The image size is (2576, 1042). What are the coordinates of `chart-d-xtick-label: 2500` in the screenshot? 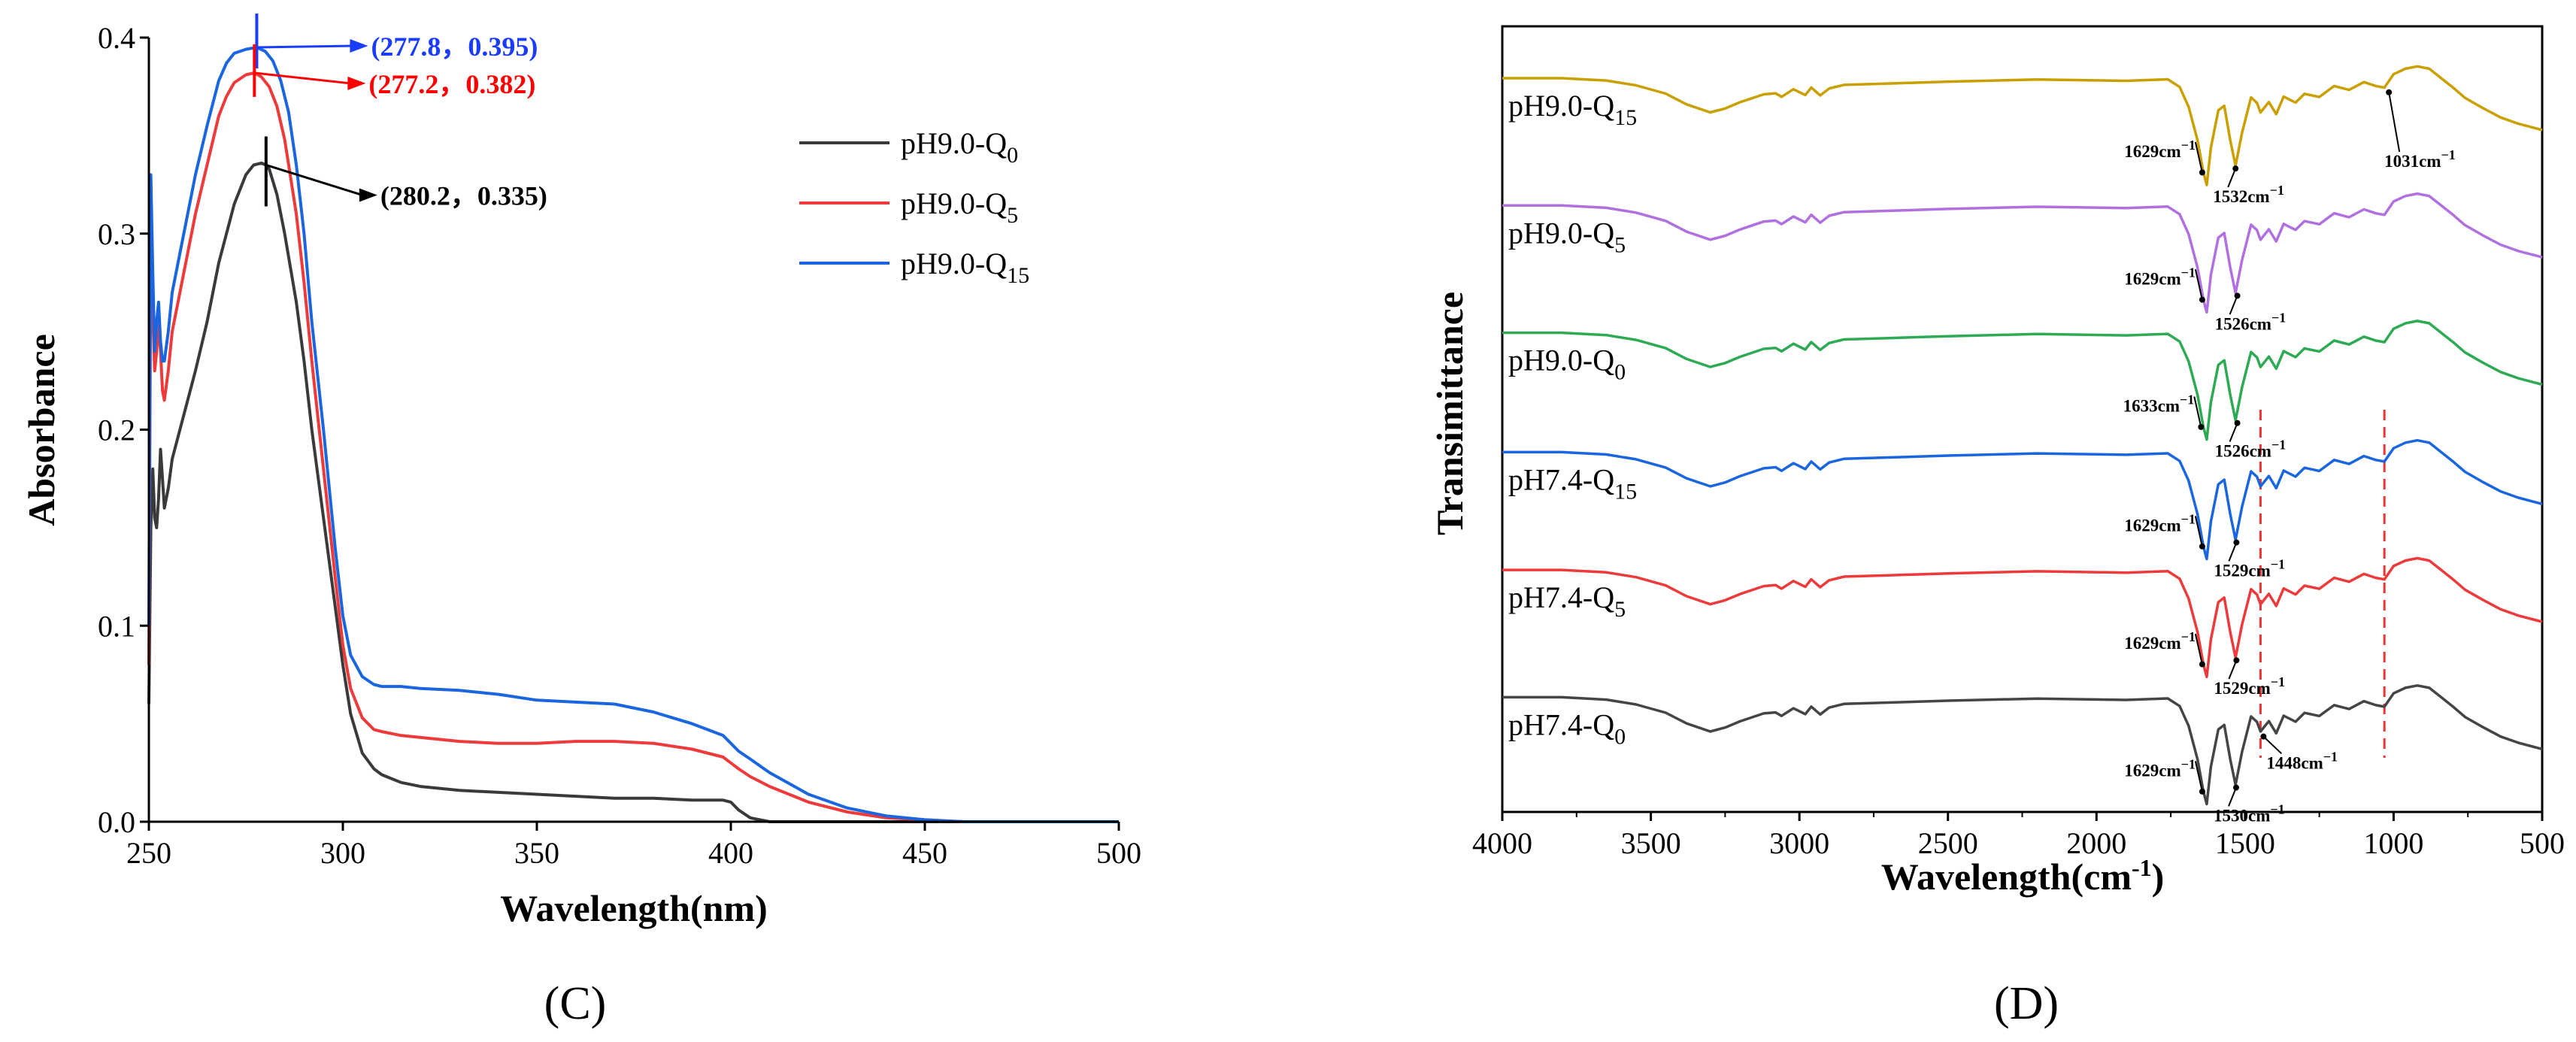 It's located at (1948, 843).